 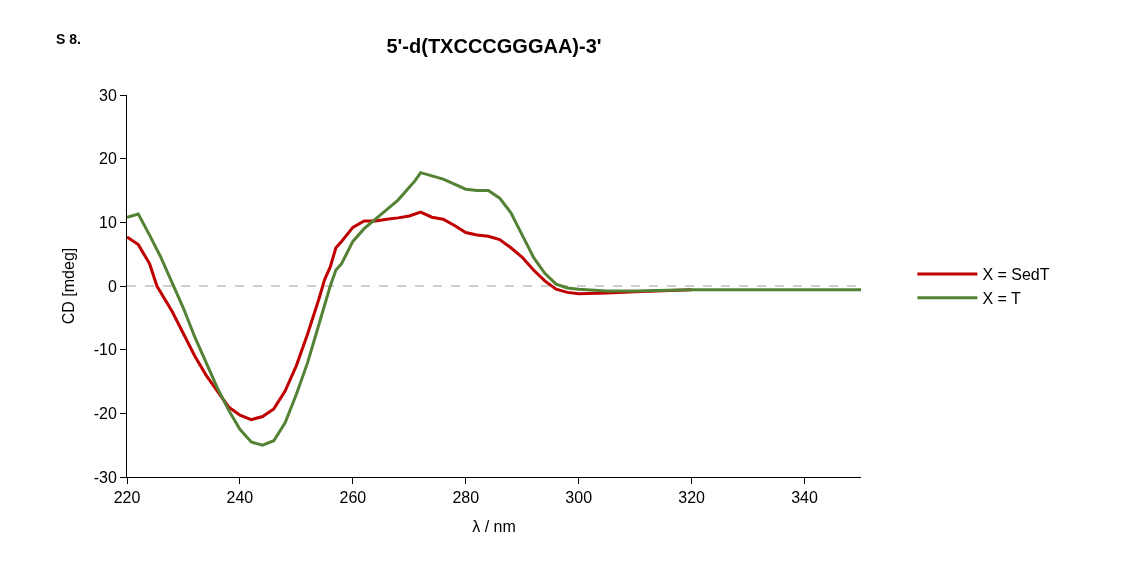 What do you see at coordinates (466, 498) in the screenshot?
I see `x-tick-label: 280` at bounding box center [466, 498].